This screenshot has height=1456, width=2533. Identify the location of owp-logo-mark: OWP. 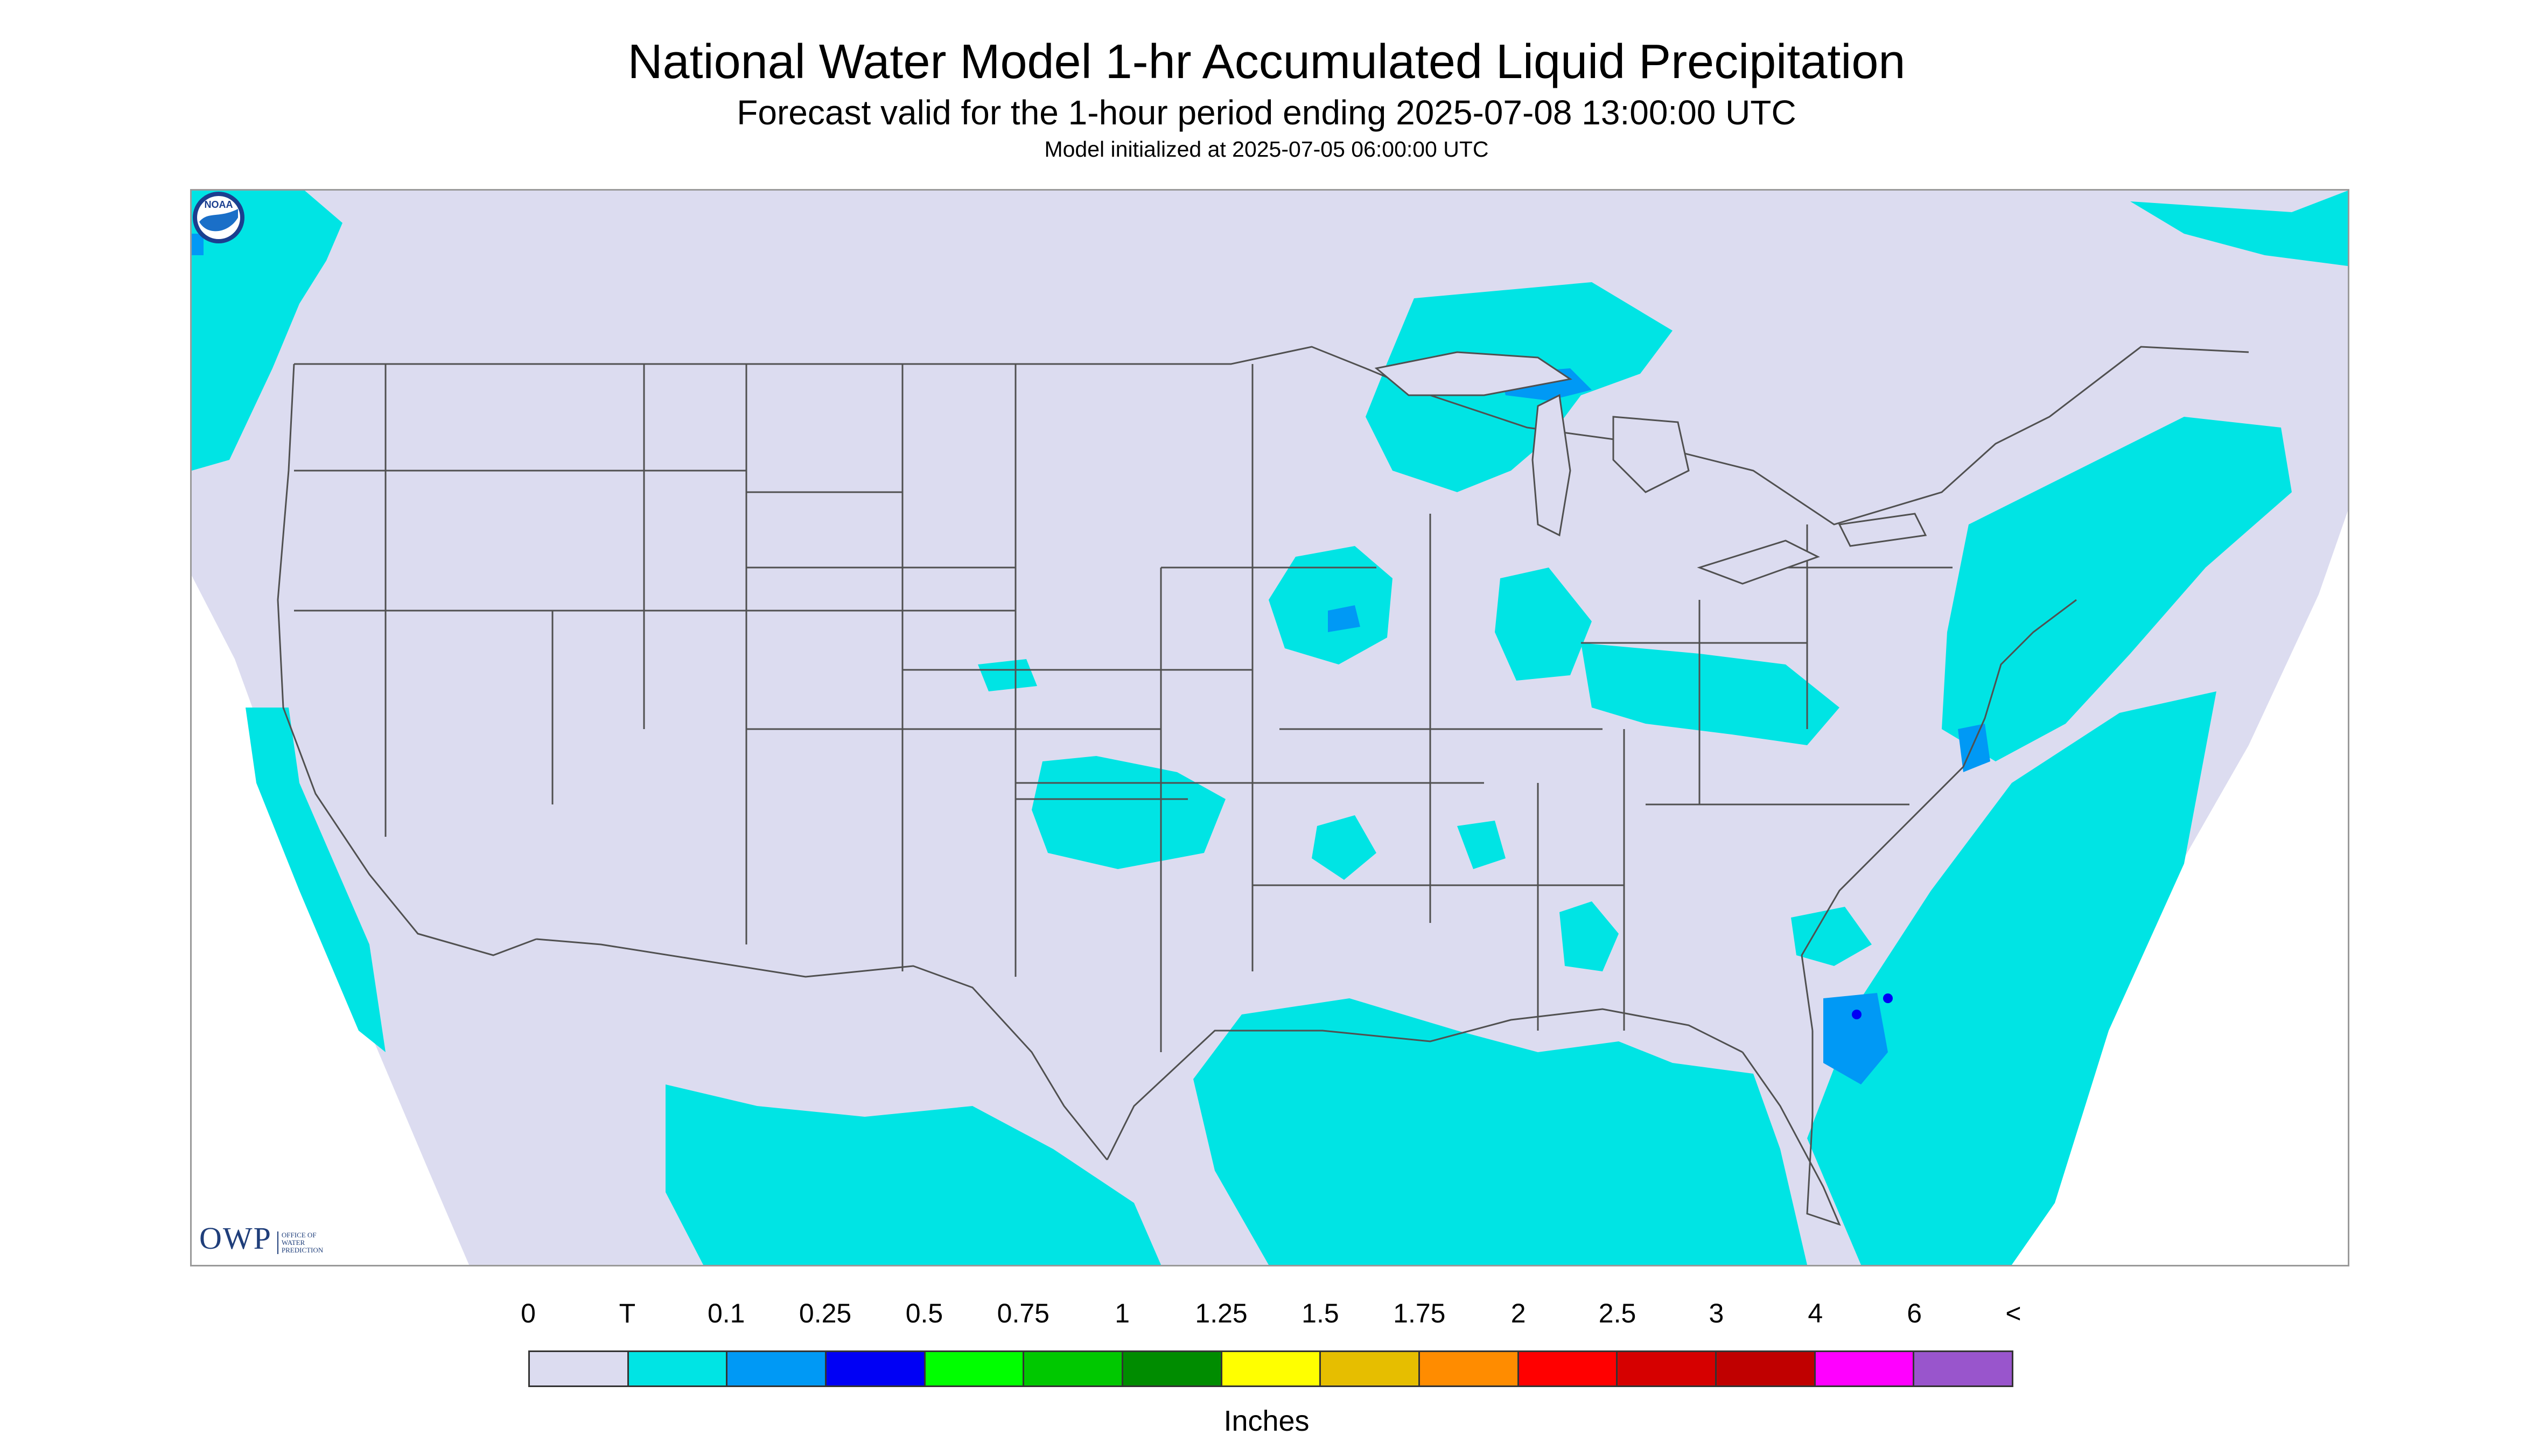
(235, 1238).